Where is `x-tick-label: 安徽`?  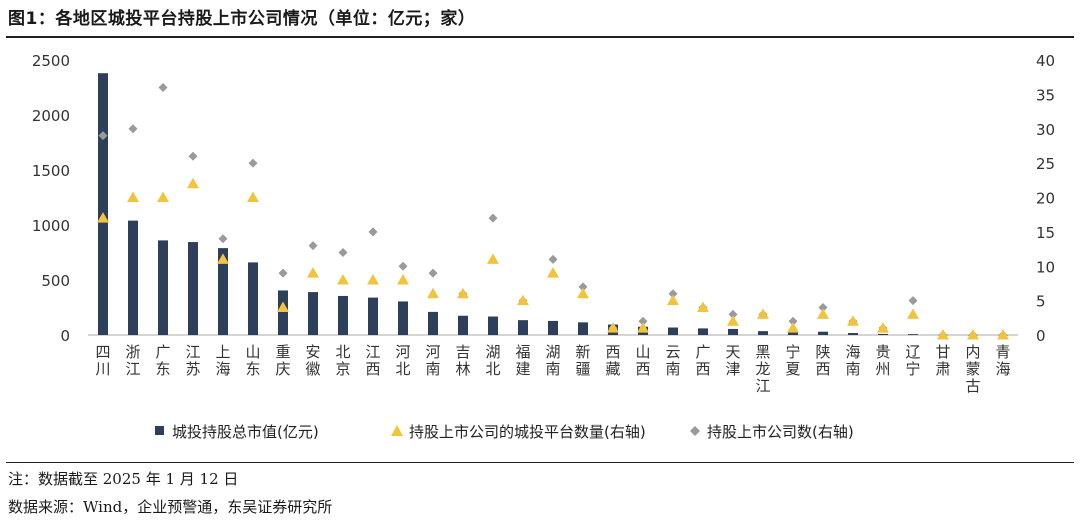 x-tick-label: 安徽 is located at coordinates (312, 360).